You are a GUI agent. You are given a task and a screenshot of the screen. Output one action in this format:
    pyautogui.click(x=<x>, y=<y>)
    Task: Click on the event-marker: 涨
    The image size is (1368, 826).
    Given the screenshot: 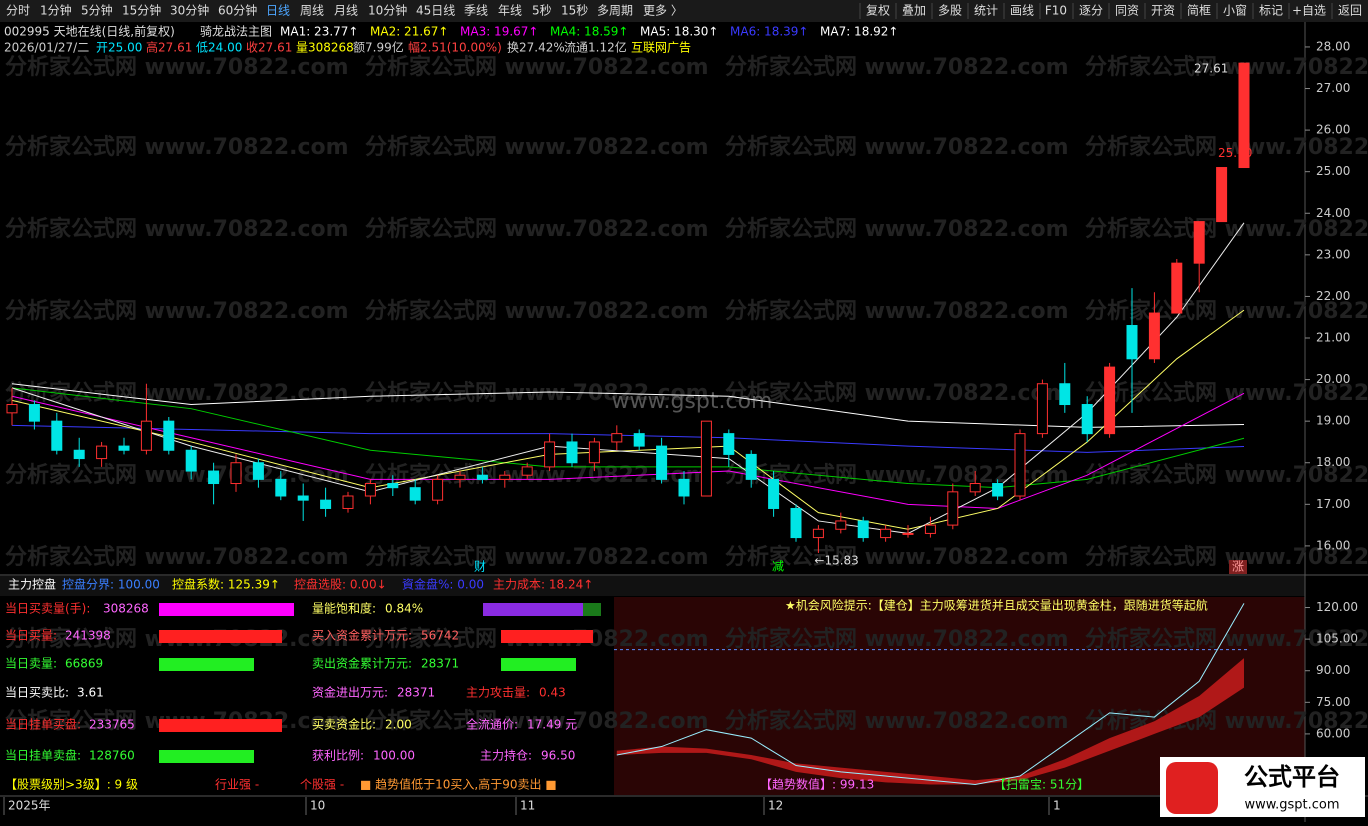 What is the action you would take?
    pyautogui.click(x=1238, y=566)
    